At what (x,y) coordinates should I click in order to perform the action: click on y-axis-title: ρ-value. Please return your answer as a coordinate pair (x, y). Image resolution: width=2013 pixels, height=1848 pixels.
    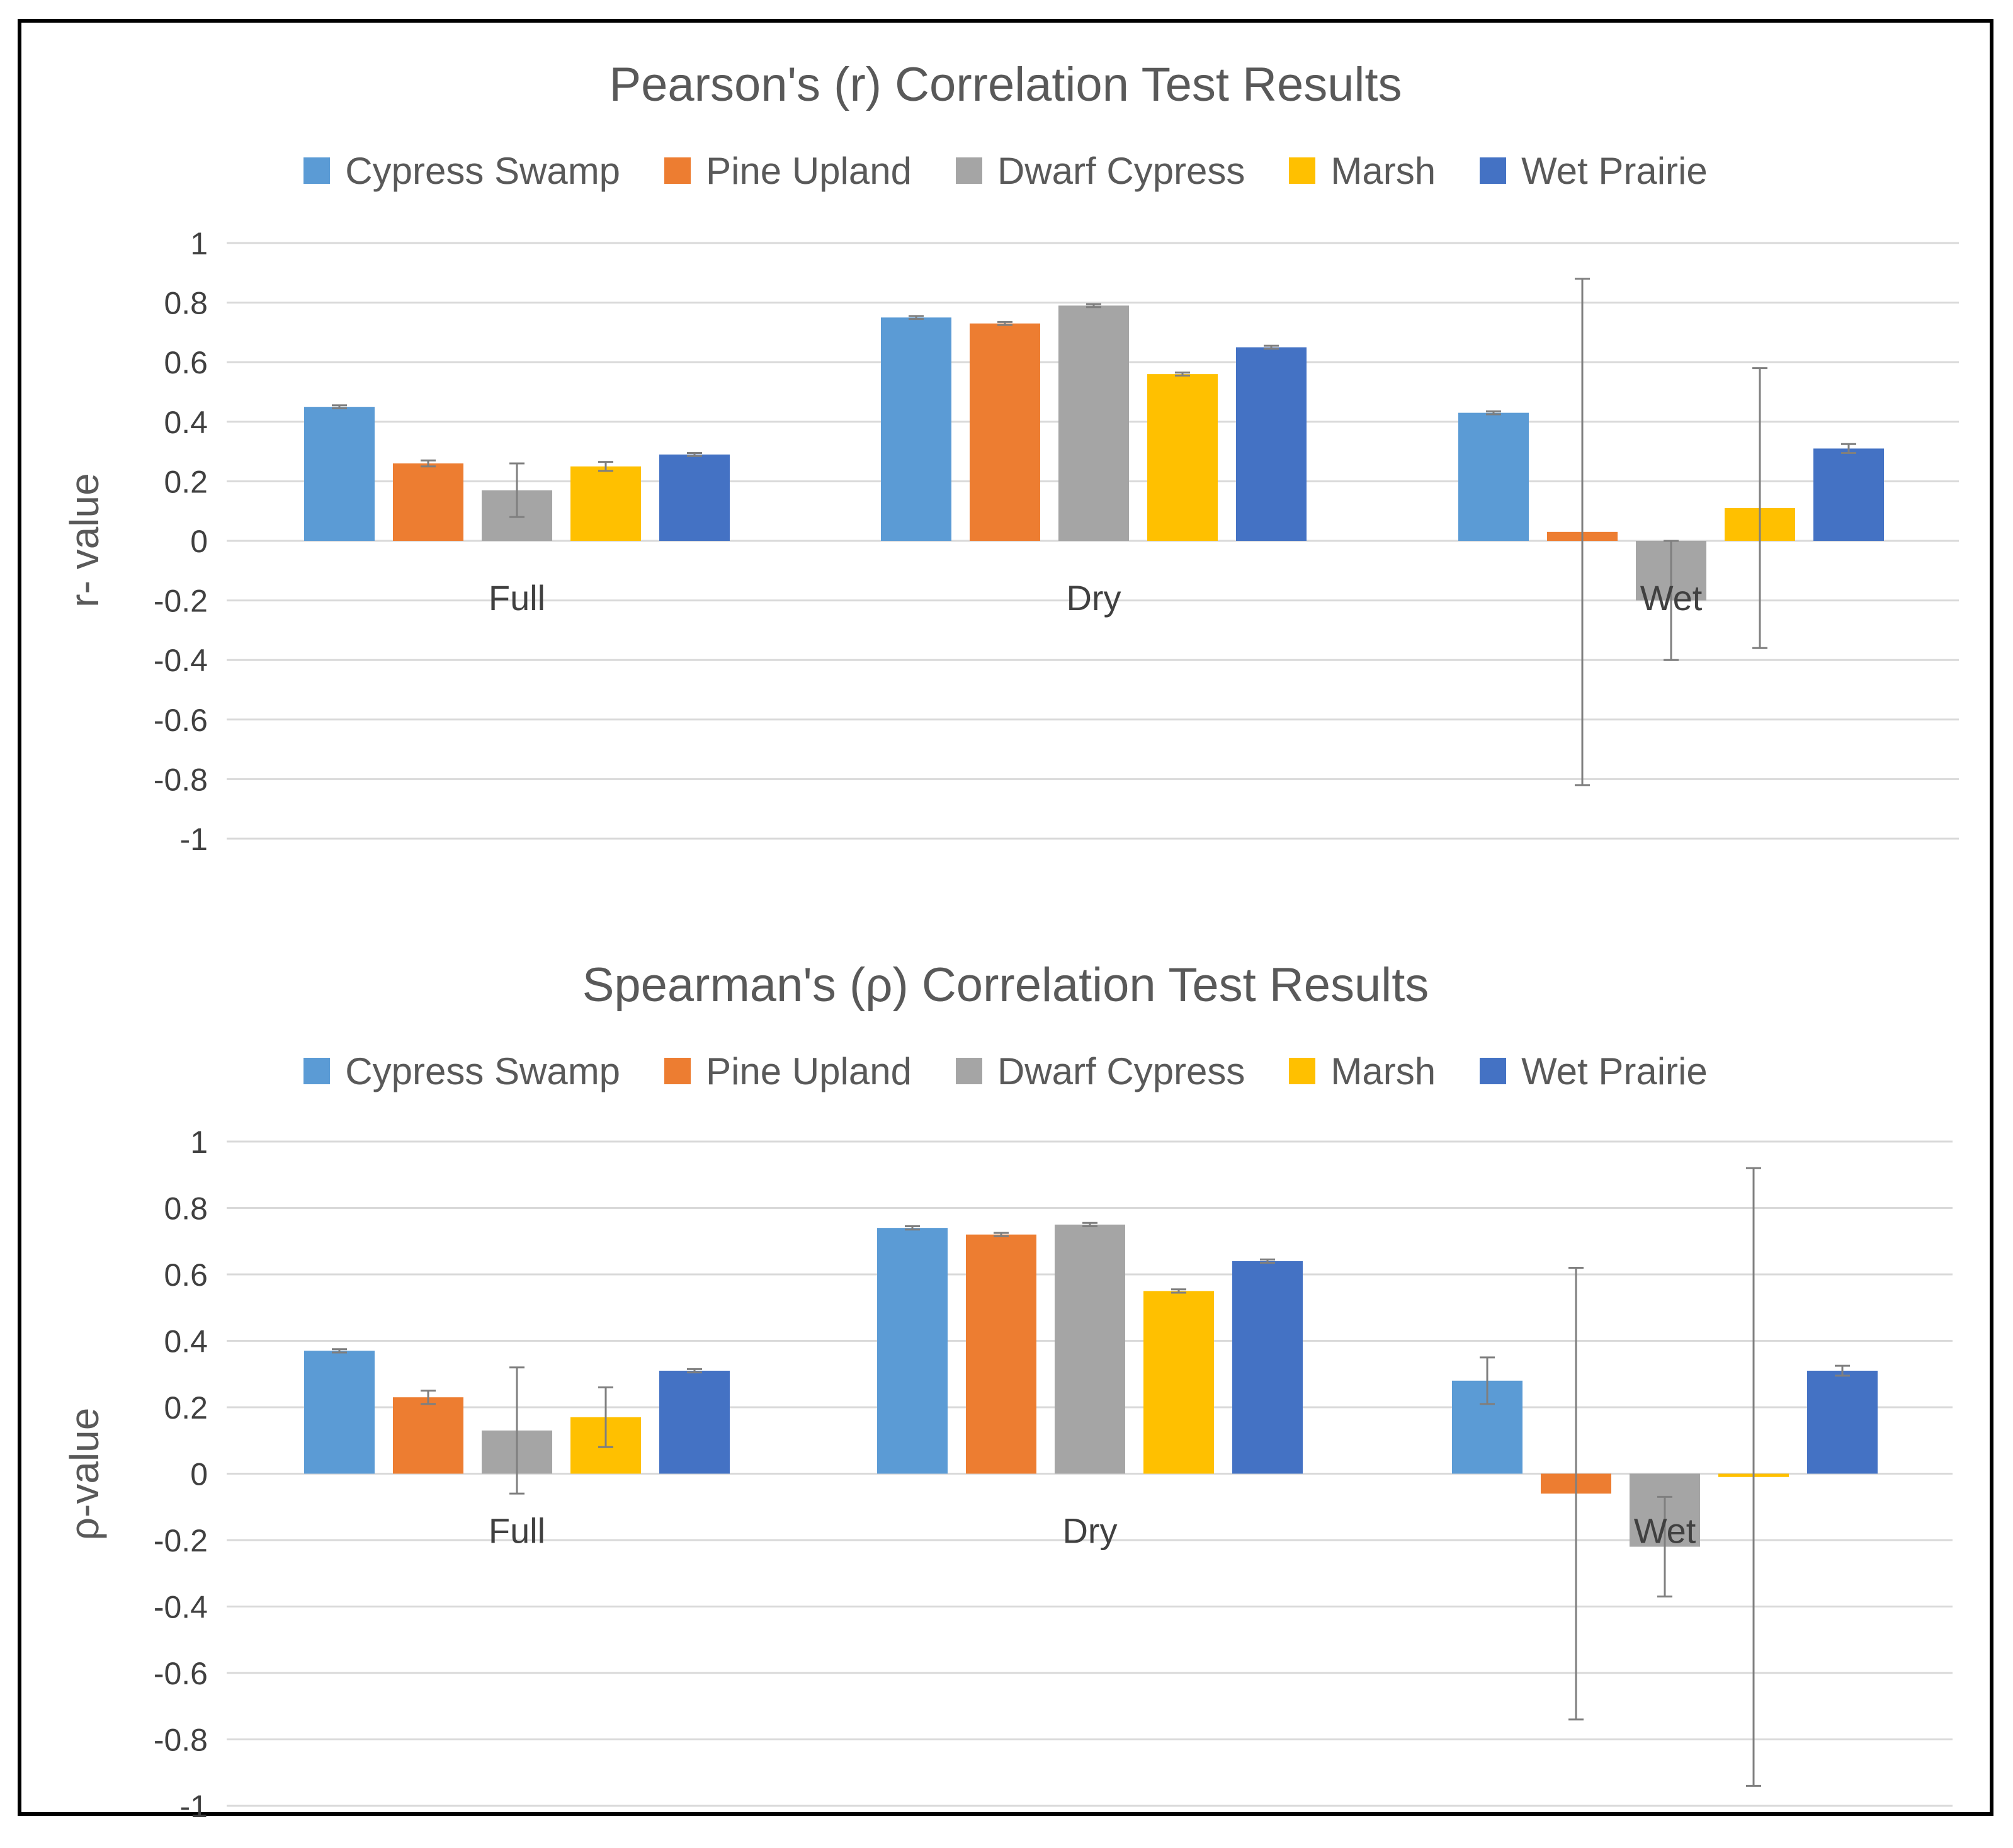
    Looking at the image, I should click on (84, 1475).